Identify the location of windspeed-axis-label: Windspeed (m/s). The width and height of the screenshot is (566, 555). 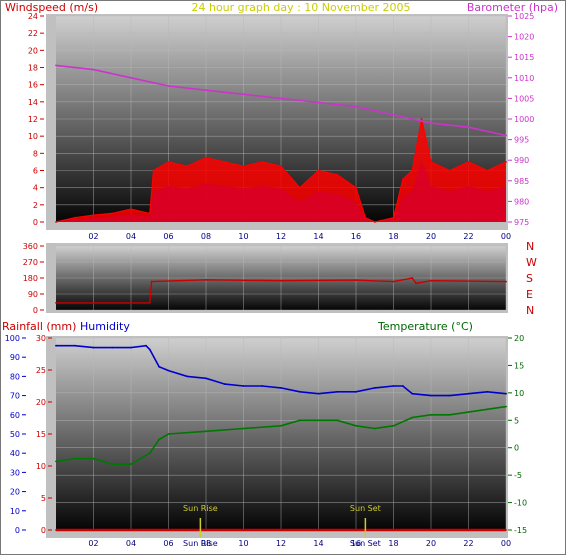
(51, 7).